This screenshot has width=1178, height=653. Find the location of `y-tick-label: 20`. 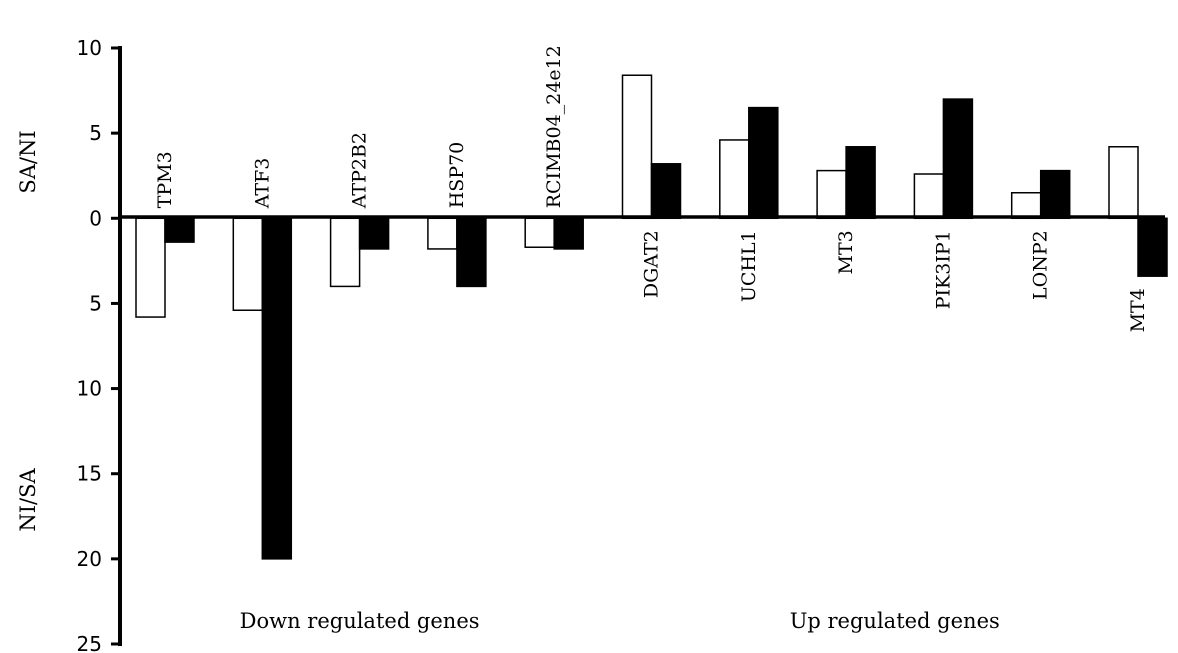

y-tick-label: 20 is located at coordinates (89, 559).